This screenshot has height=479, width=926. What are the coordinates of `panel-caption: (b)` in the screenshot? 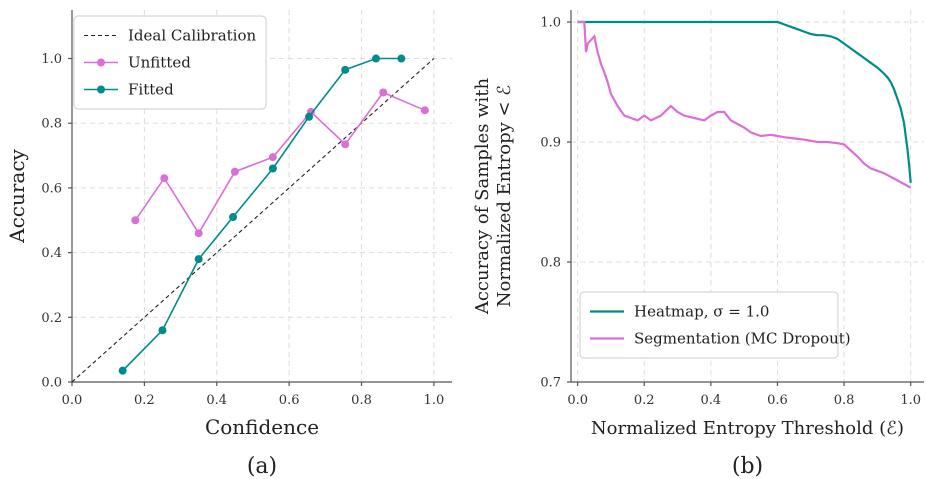 It's located at (747, 466).